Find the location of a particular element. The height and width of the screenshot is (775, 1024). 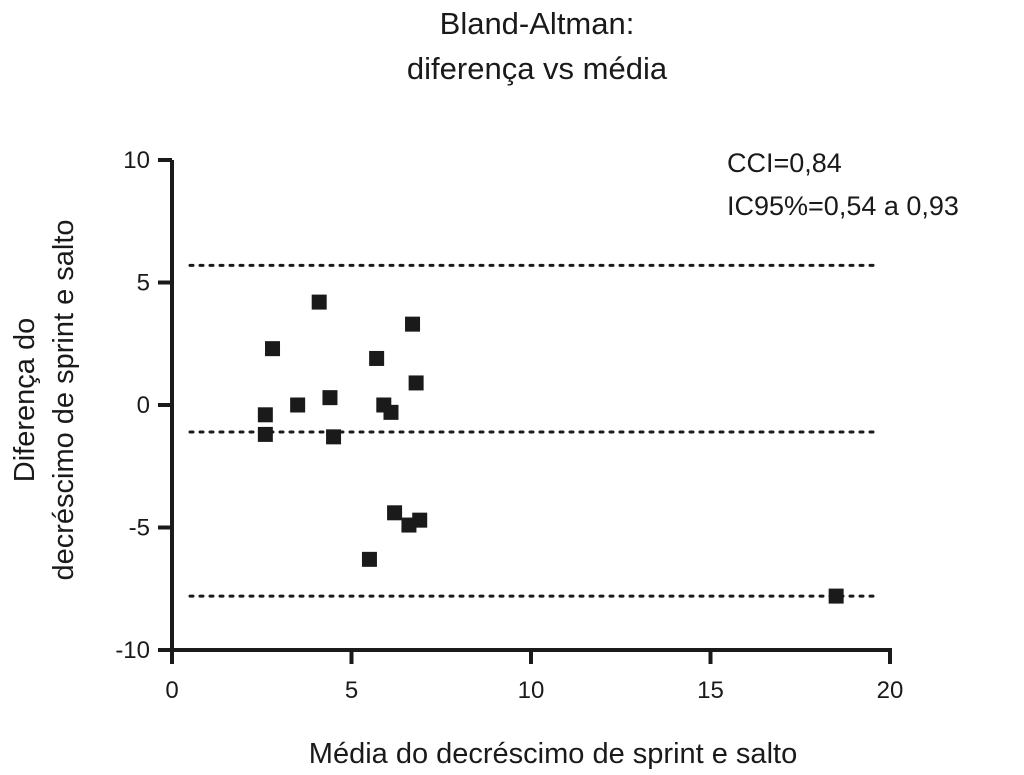

x-tick-label: 20 is located at coordinates (890, 690).